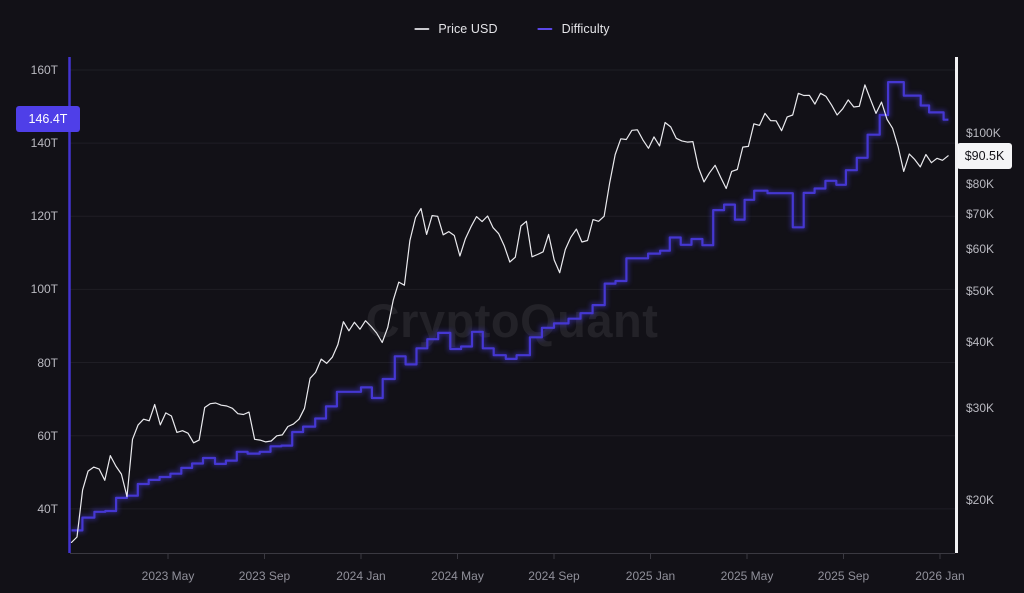  I want to click on price-series-swatch, so click(422, 29).